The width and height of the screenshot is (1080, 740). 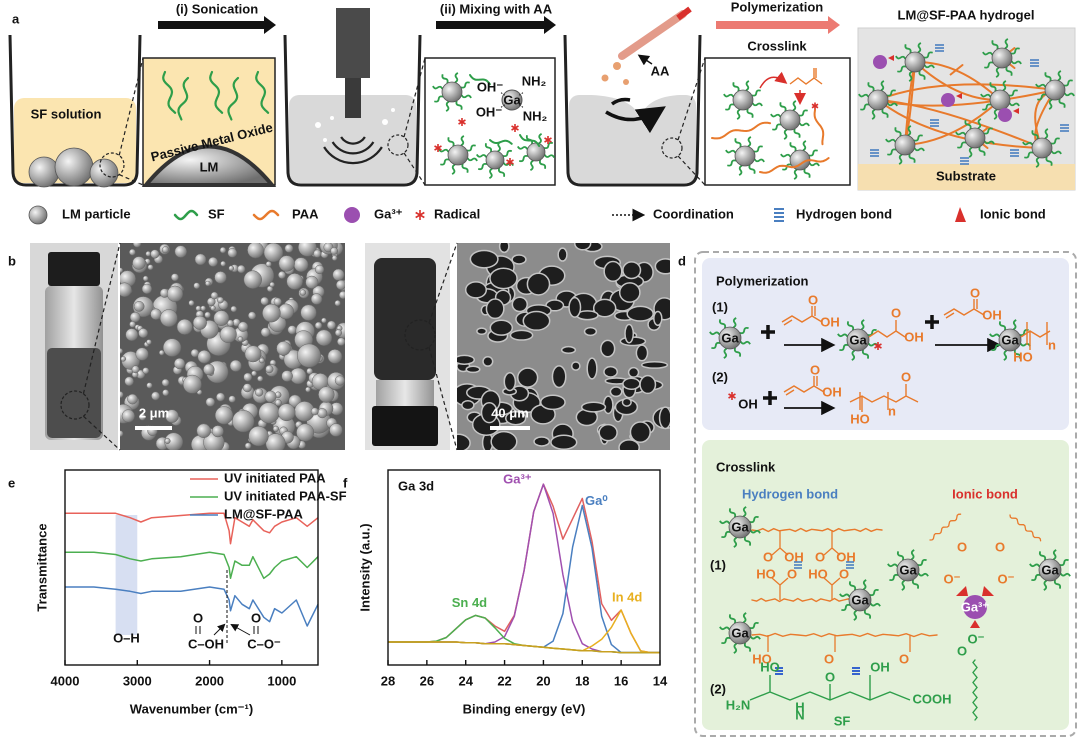 I want to click on radical-chain, so click(x=887, y=329).